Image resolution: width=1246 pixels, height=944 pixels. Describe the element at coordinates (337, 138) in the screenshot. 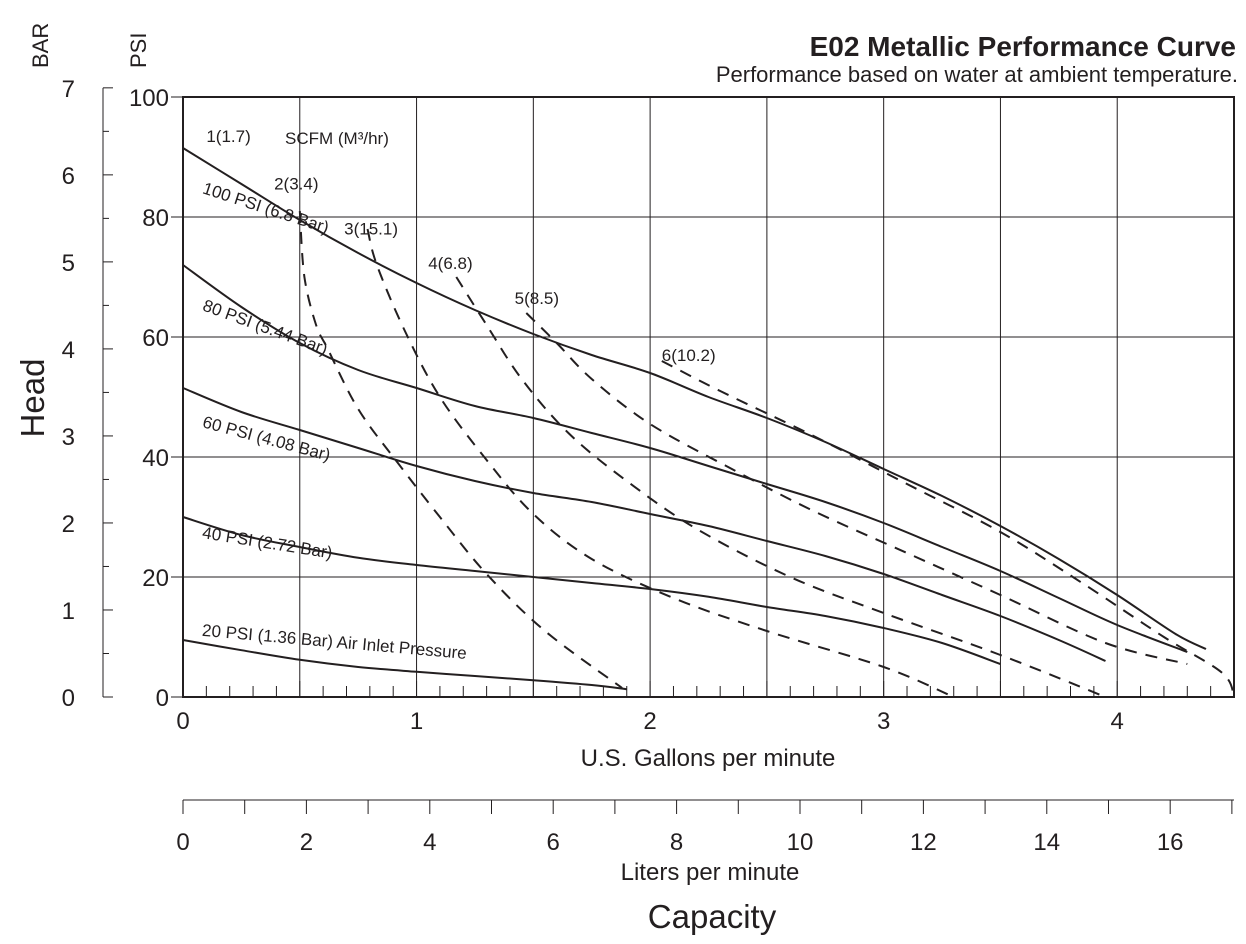

I see `scfm-label: SCFM (M³/hr)` at that location.